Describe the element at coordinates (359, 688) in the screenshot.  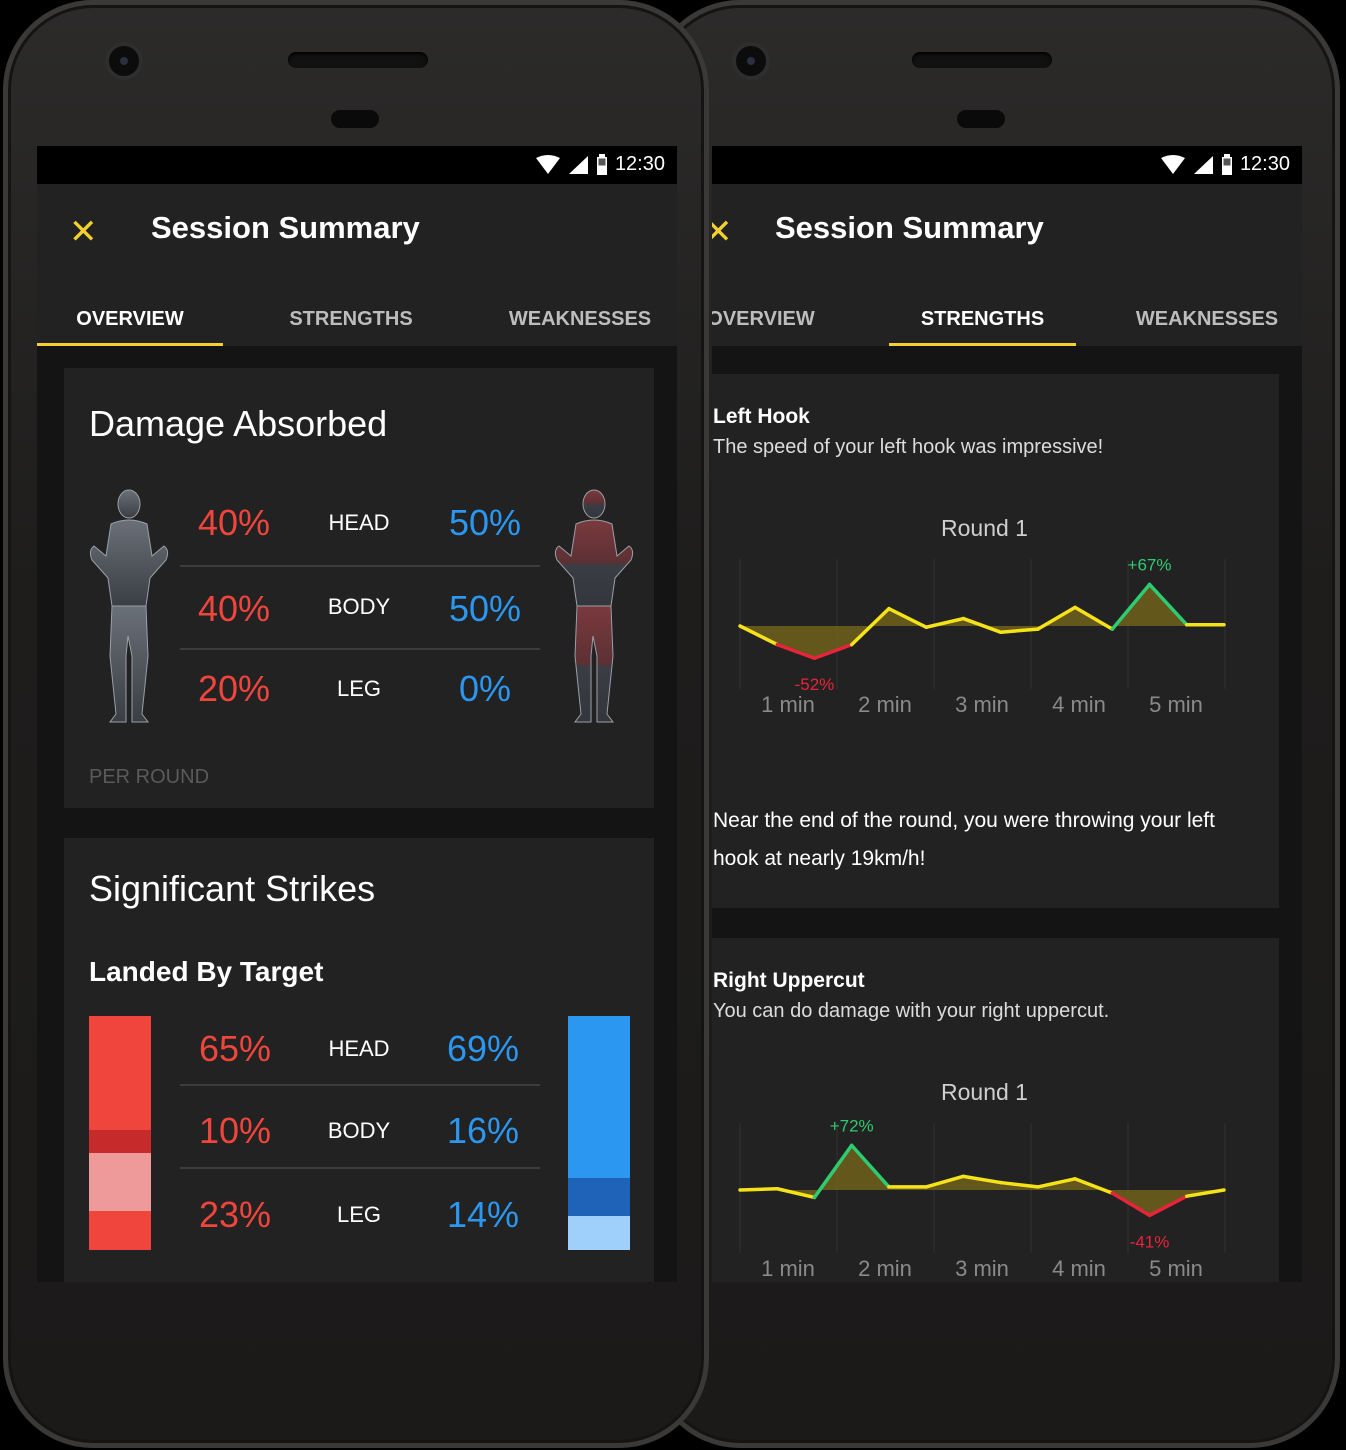
I see `damage-leg-label: LEG` at that location.